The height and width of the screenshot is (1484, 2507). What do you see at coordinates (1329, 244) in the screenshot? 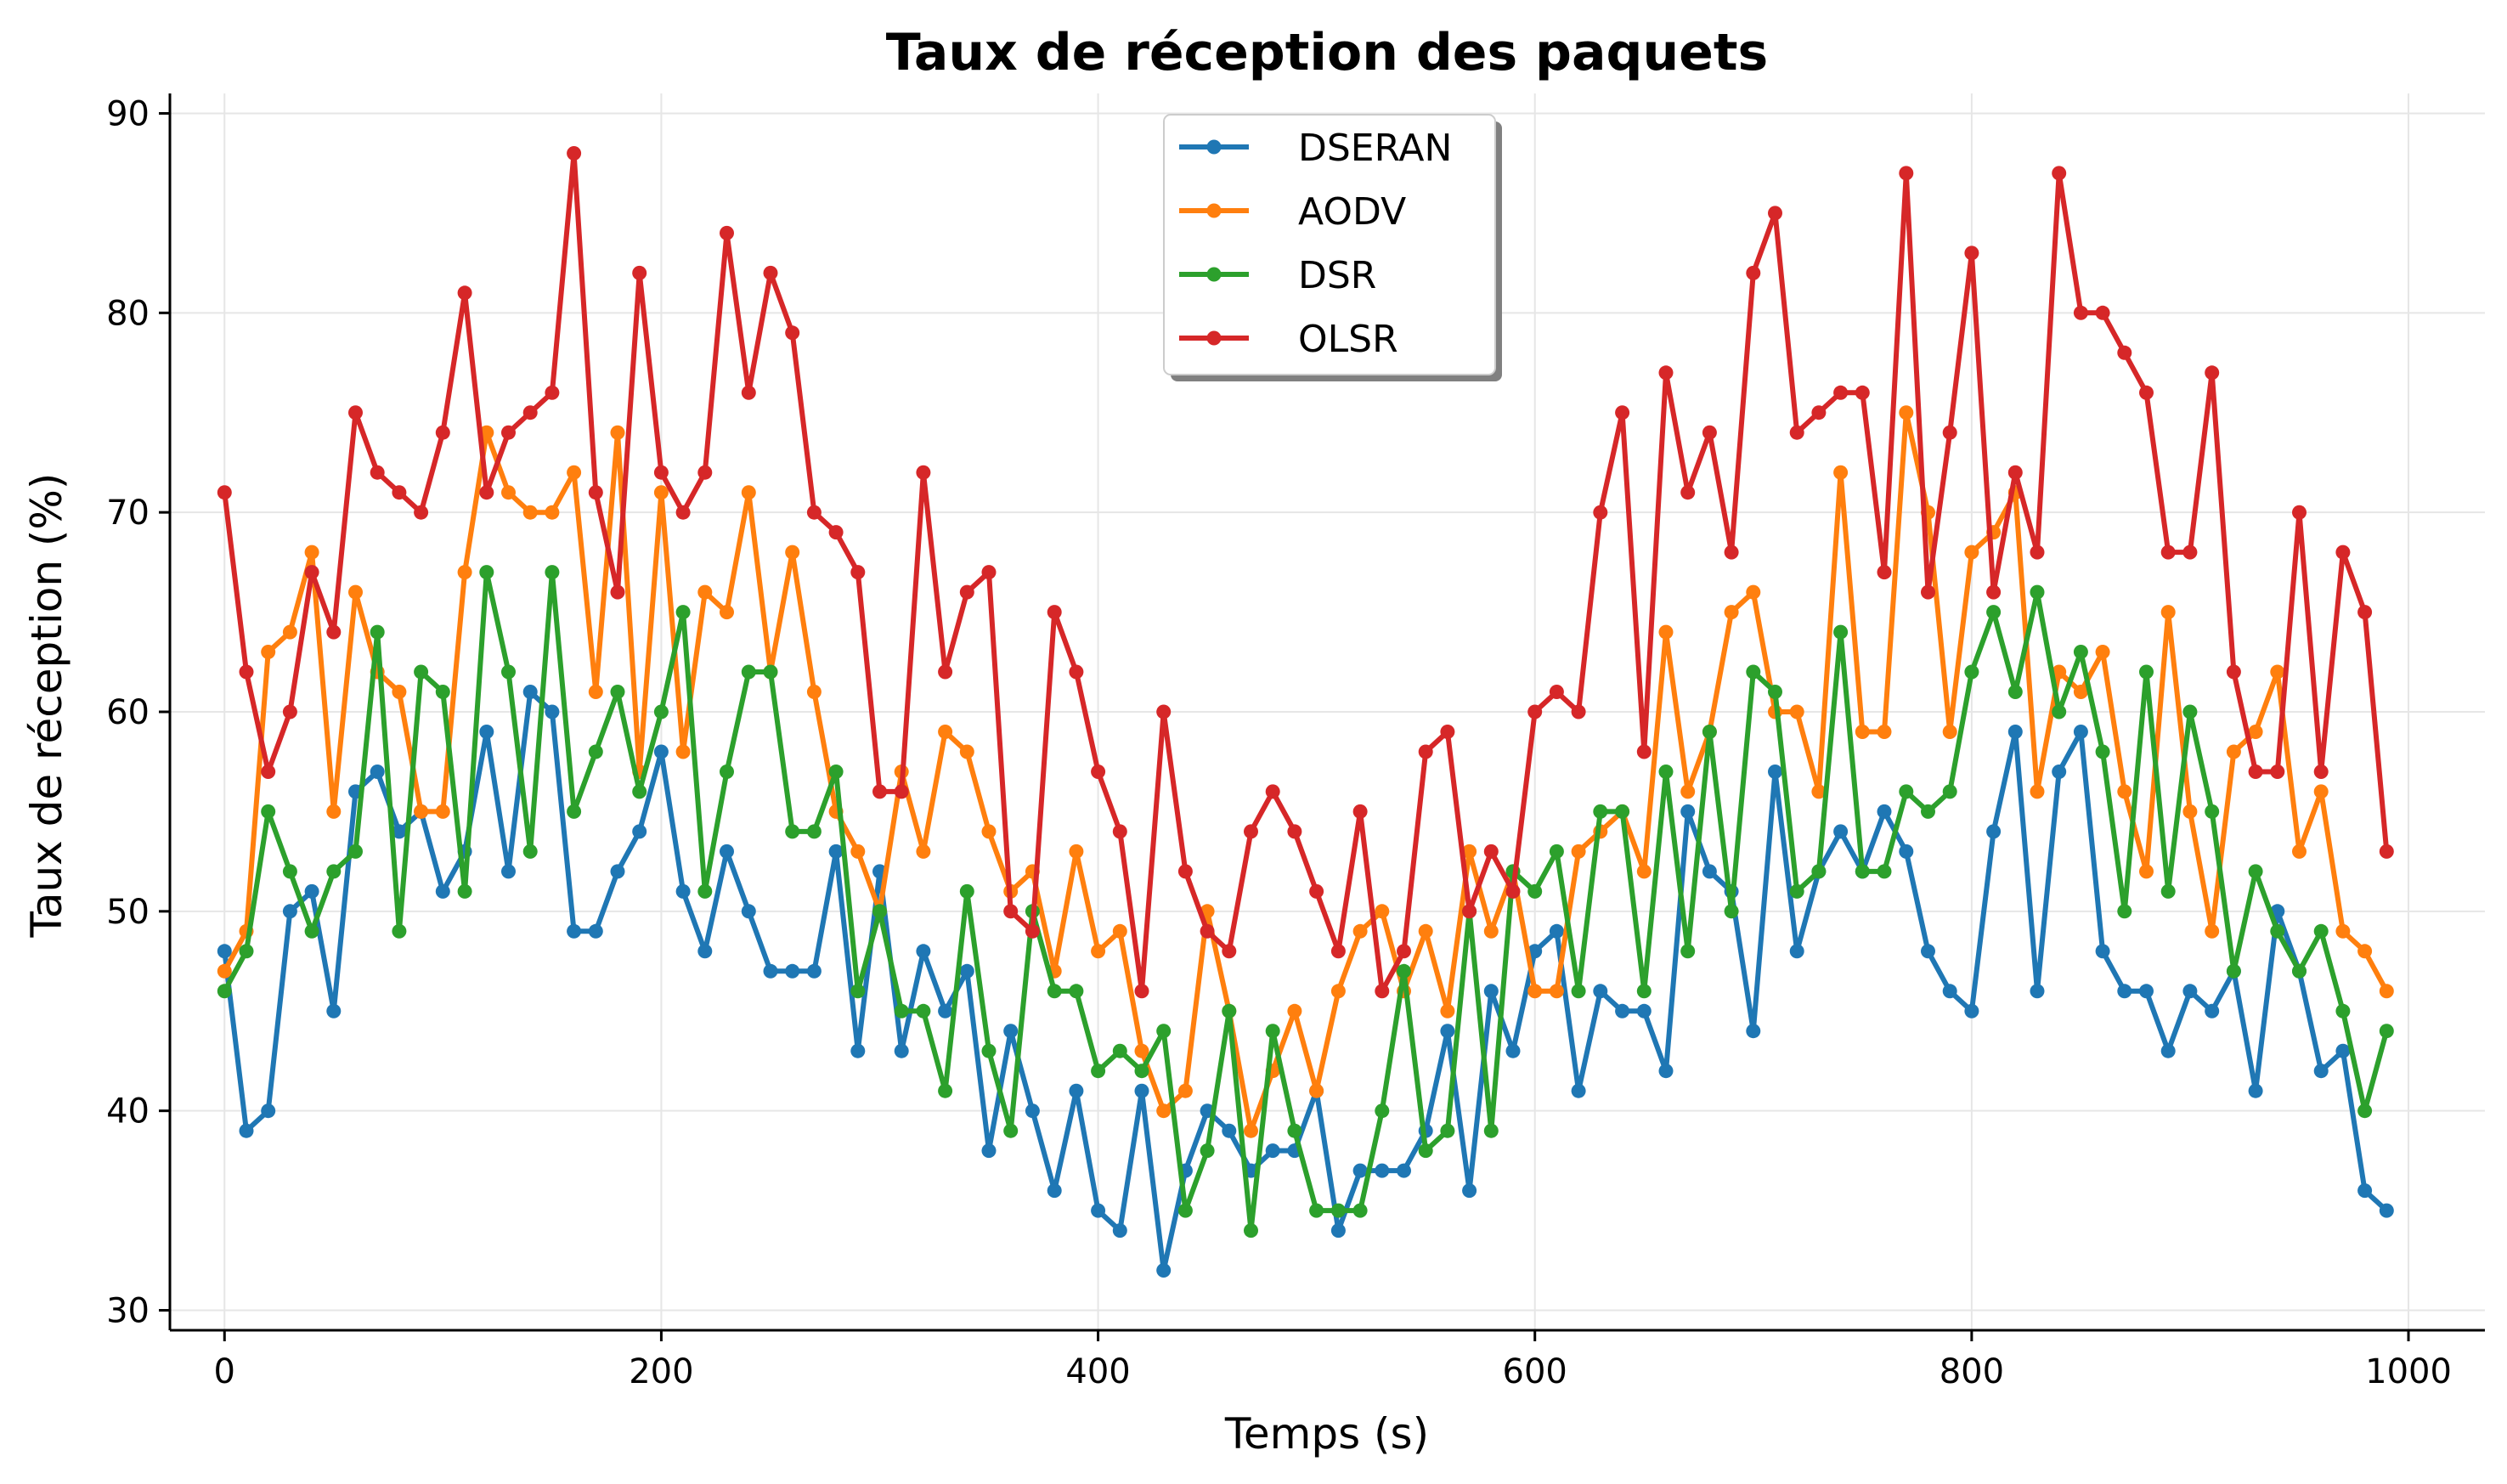
I see `legend-box` at bounding box center [1329, 244].